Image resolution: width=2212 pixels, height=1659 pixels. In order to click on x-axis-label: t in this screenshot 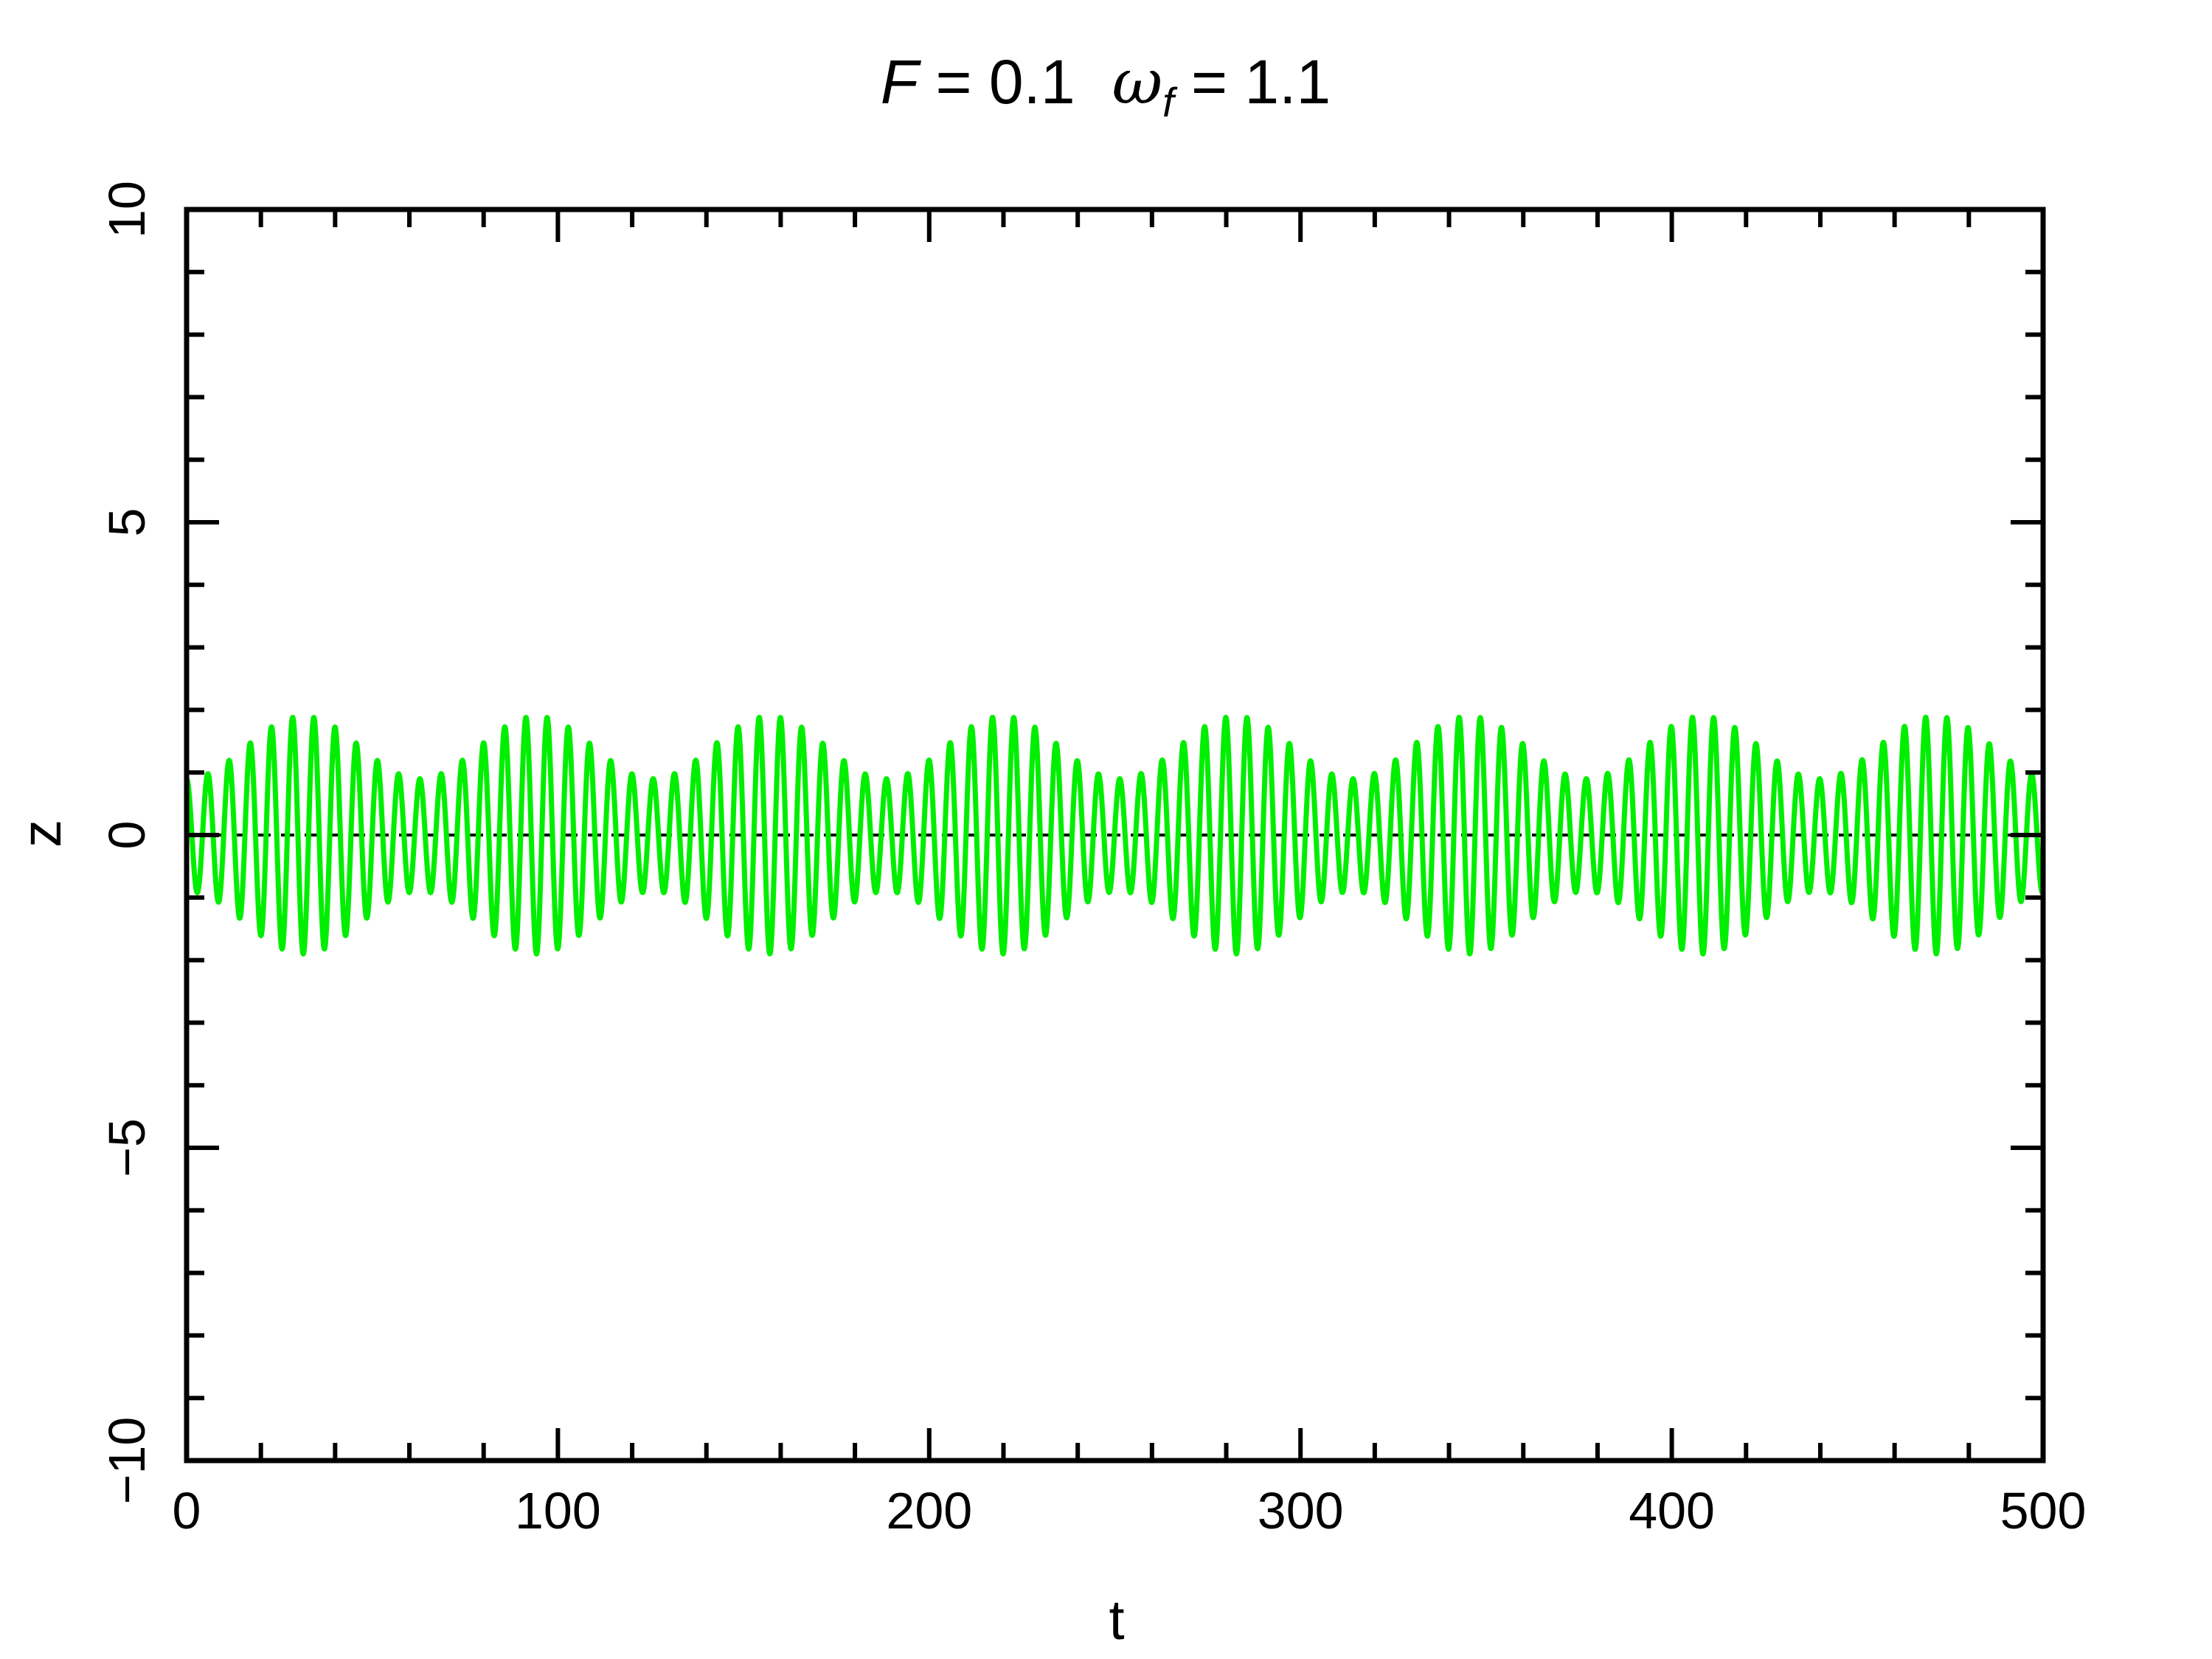, I will do `click(1116, 1621)`.